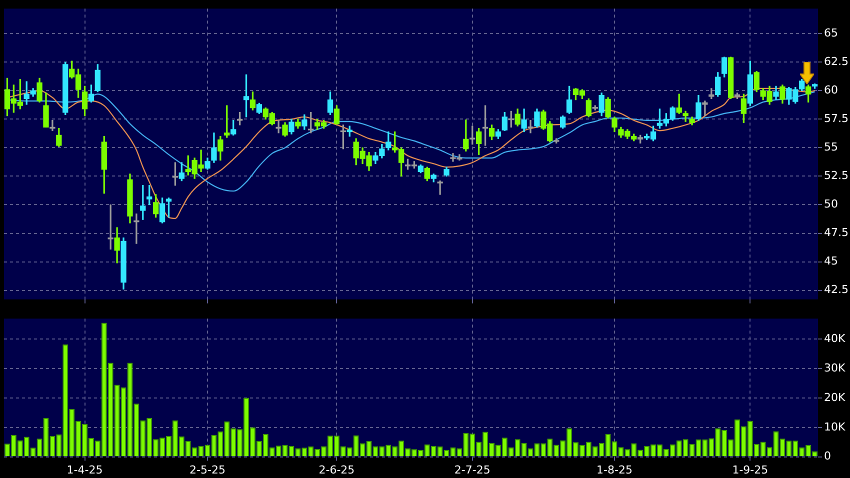 Image resolution: width=850 pixels, height=478 pixels. I want to click on y-tick-label: 30K, so click(835, 367).